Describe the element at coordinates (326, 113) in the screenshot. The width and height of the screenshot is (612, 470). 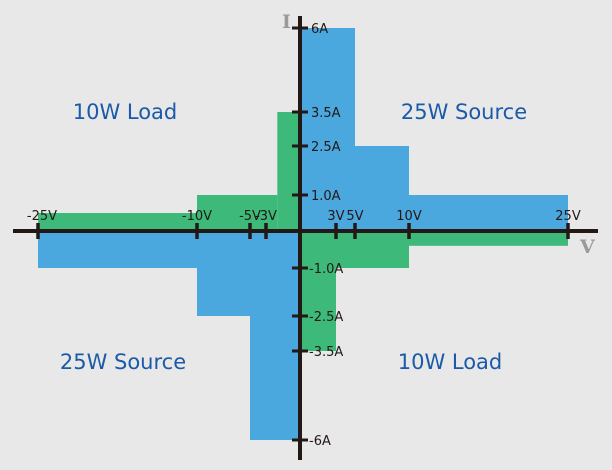
I see `i-tick-label: 3.5A` at that location.